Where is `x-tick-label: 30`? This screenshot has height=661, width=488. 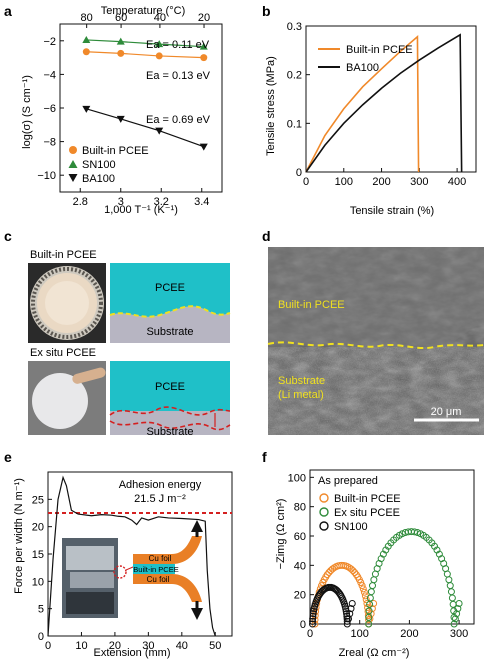 x-tick-label: 30 is located at coordinates (148, 646).